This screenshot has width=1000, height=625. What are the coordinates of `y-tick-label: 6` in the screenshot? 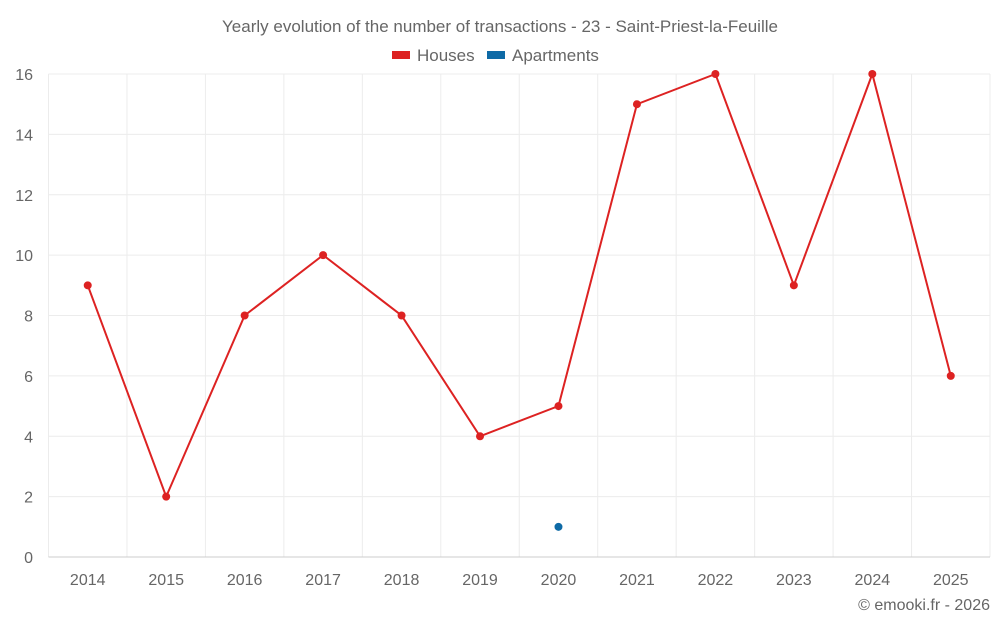 It's located at (28, 377).